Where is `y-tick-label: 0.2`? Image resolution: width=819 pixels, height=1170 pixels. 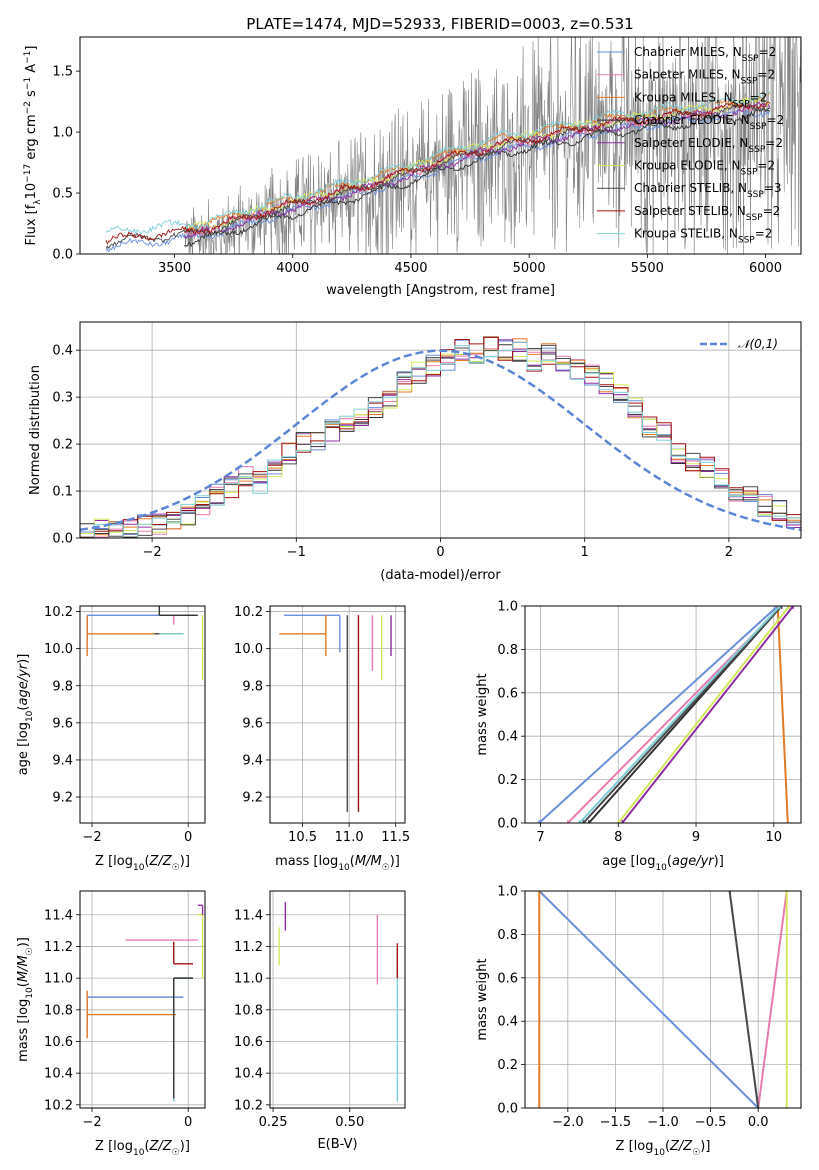 y-tick-label: 0.2 is located at coordinates (507, 780).